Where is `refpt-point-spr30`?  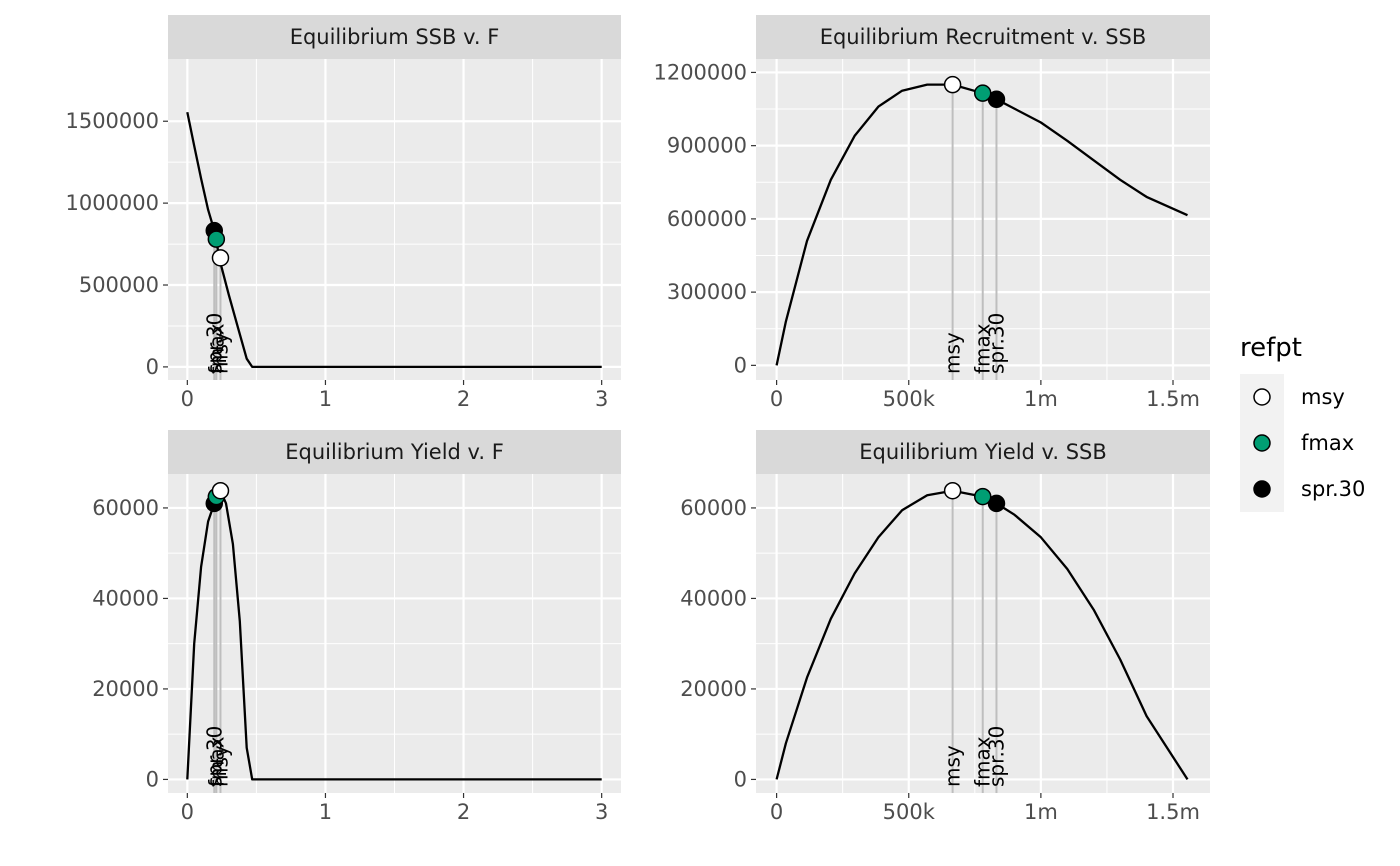
refpt-point-spr30 is located at coordinates (996, 503).